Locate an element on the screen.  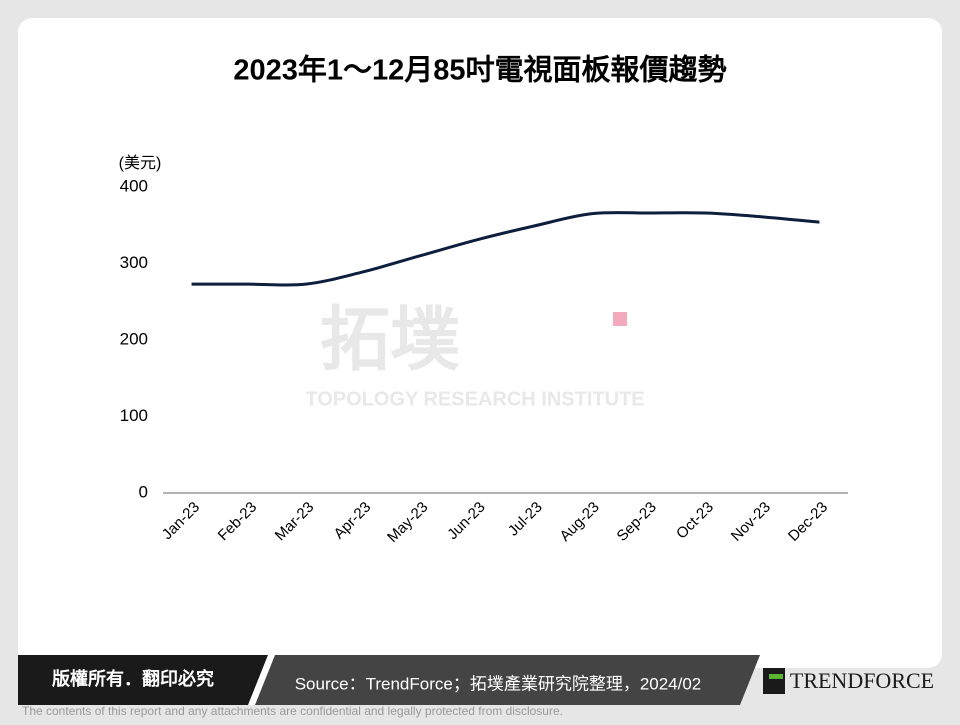
logo: TRENDFORCE is located at coordinates (862, 680).